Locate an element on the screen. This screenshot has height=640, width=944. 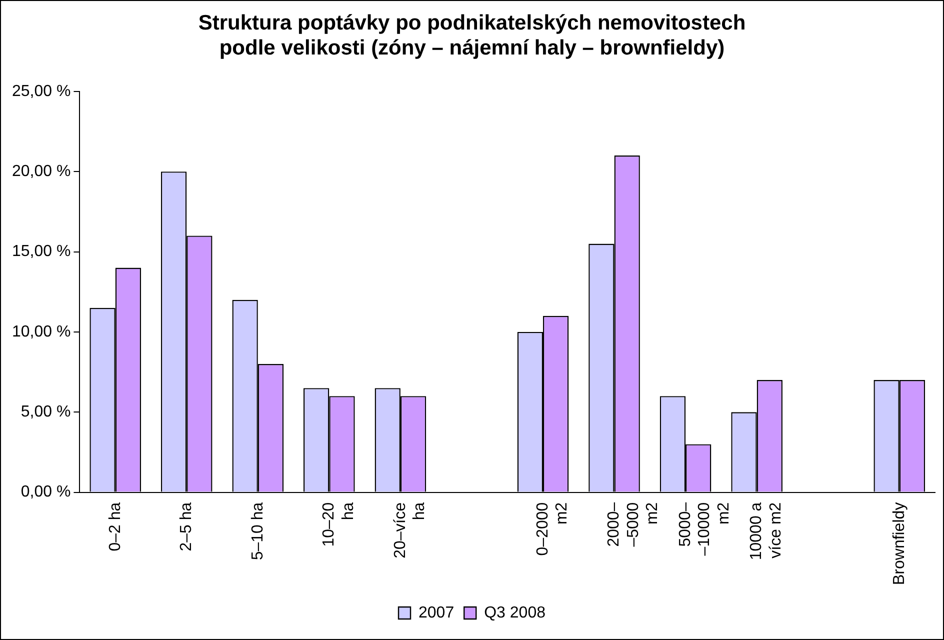
x-tick-label: 5–10 ha is located at coordinates (257, 531).